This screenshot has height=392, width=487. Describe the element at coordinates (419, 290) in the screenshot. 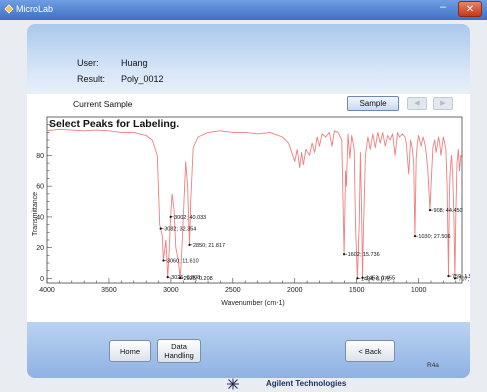

I see `x-tick-label: 1000` at that location.